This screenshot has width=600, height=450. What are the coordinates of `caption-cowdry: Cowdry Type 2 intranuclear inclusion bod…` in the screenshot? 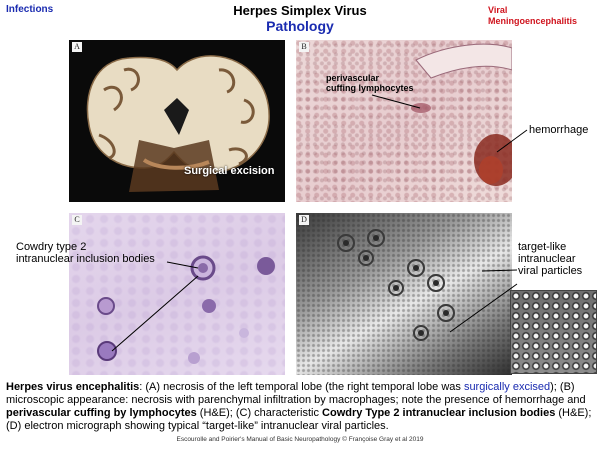 It's located at (439, 413).